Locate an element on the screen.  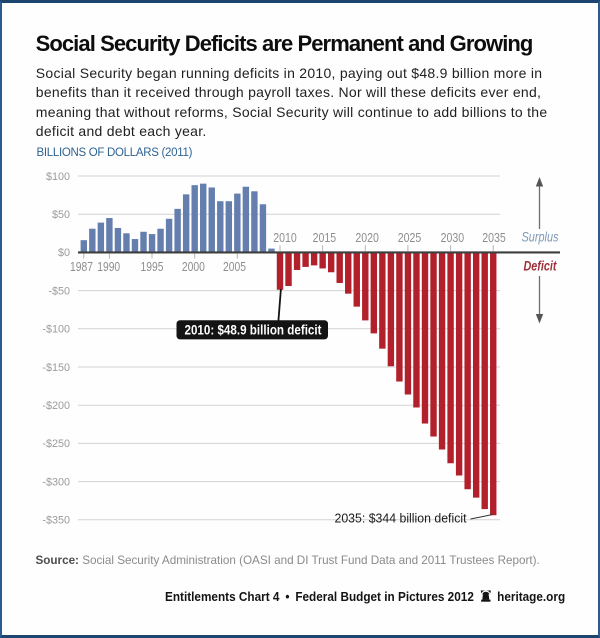
svg-text: 2000 is located at coordinates (193, 267).